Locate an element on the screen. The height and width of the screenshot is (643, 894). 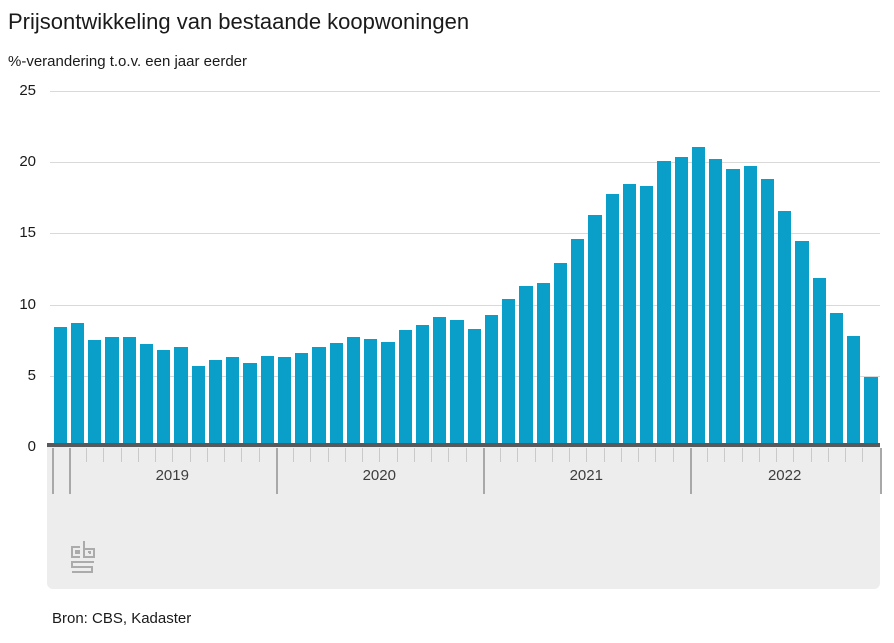
bar-nov-2021 is located at coordinates (664, 303).